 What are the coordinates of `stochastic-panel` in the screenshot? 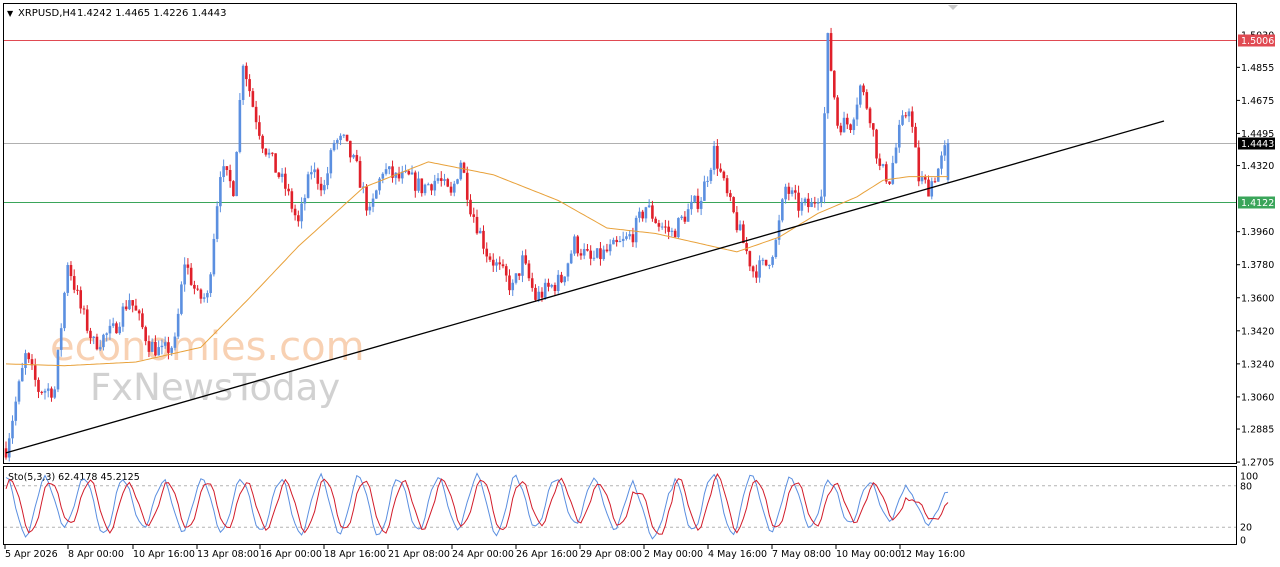 It's located at (620, 505).